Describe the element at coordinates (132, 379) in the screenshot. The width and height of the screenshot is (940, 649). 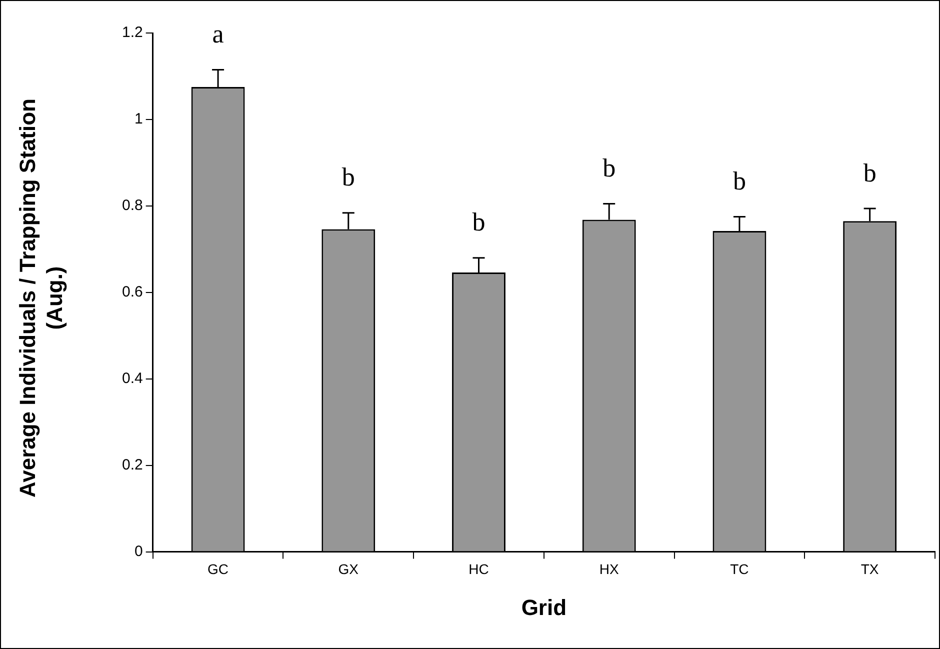
I see `y-tick-label: 0.4` at that location.